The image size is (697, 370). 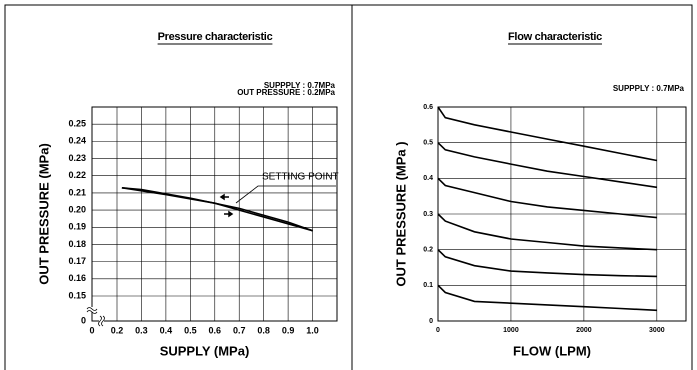 I want to click on y-tick-label: 0.1, so click(x=428, y=285).